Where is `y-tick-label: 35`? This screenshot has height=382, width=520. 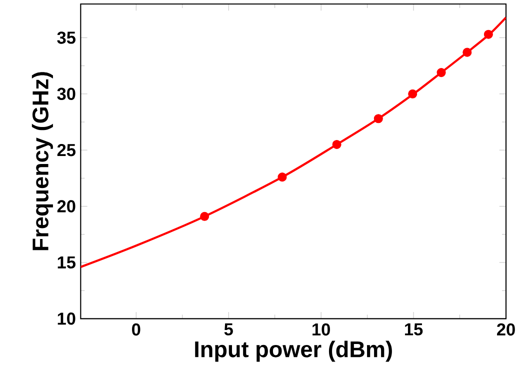
y-tick-label: 35 is located at coordinates (66, 38).